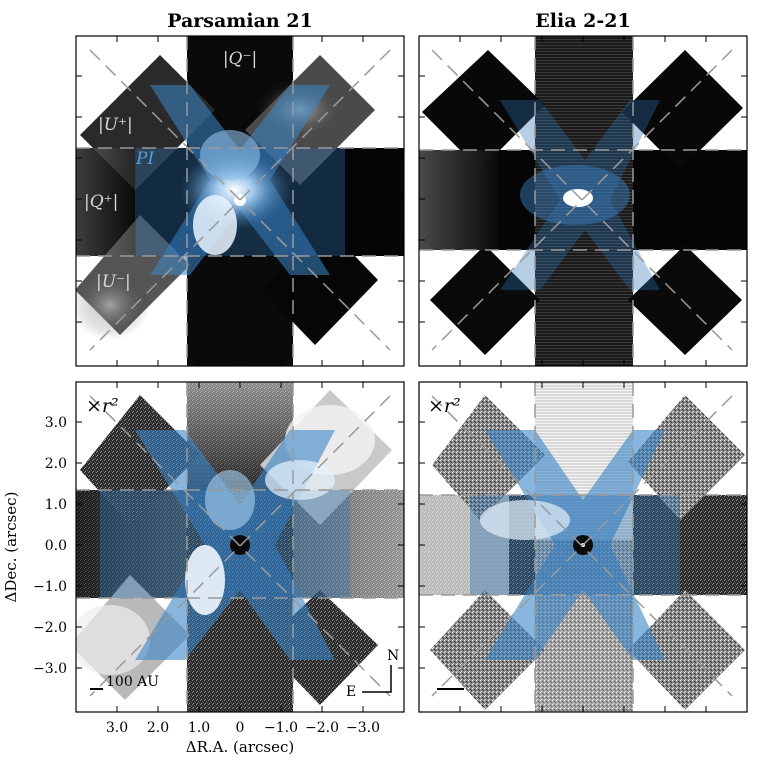 This screenshot has height=771, width=763. Describe the element at coordinates (444, 406) in the screenshot. I see `label-r2-right: ×r²` at that location.